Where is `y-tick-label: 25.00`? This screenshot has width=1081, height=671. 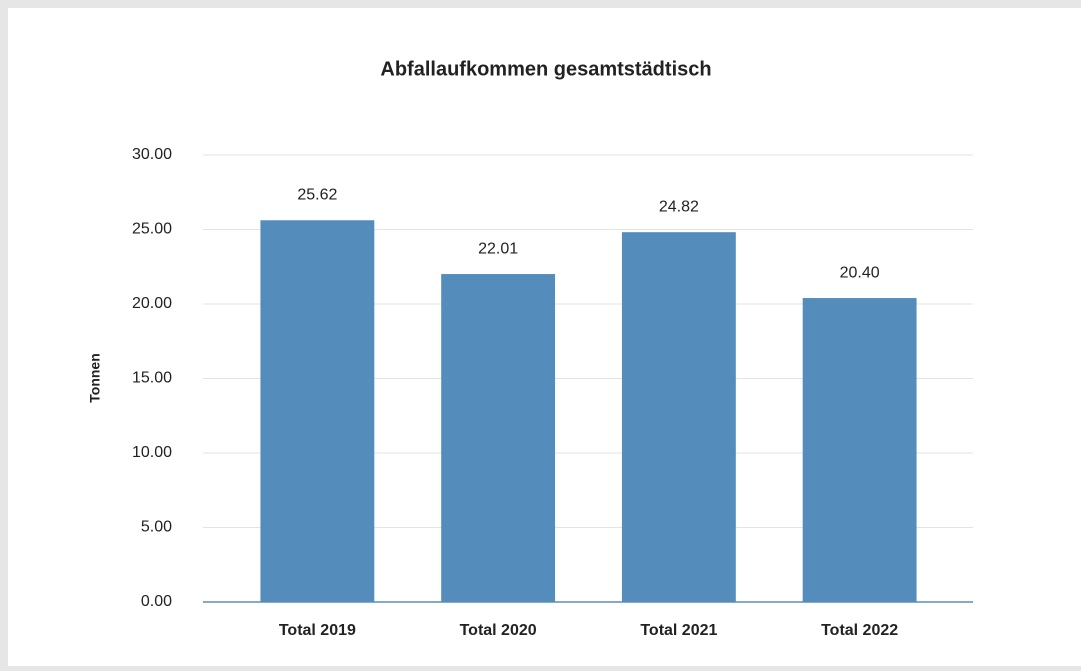
y-tick-label: 25.00 is located at coordinates (152, 229).